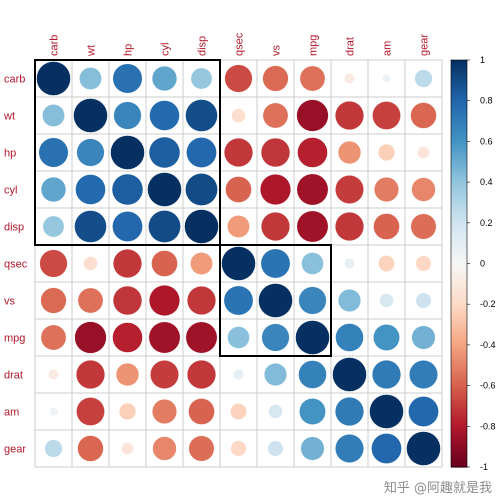 This screenshot has height=504, width=504. Describe the element at coordinates (127, 226) in the screenshot. I see `corr-circle-disp-hp` at that location.